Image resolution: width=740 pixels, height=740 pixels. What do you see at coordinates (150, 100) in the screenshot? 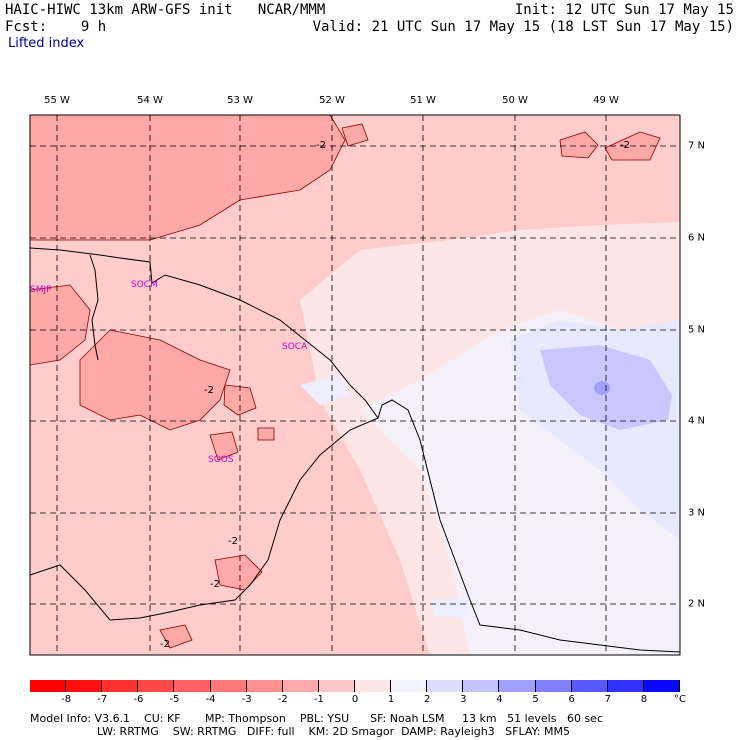
I see `lon-label: 54 W` at bounding box center [150, 100].